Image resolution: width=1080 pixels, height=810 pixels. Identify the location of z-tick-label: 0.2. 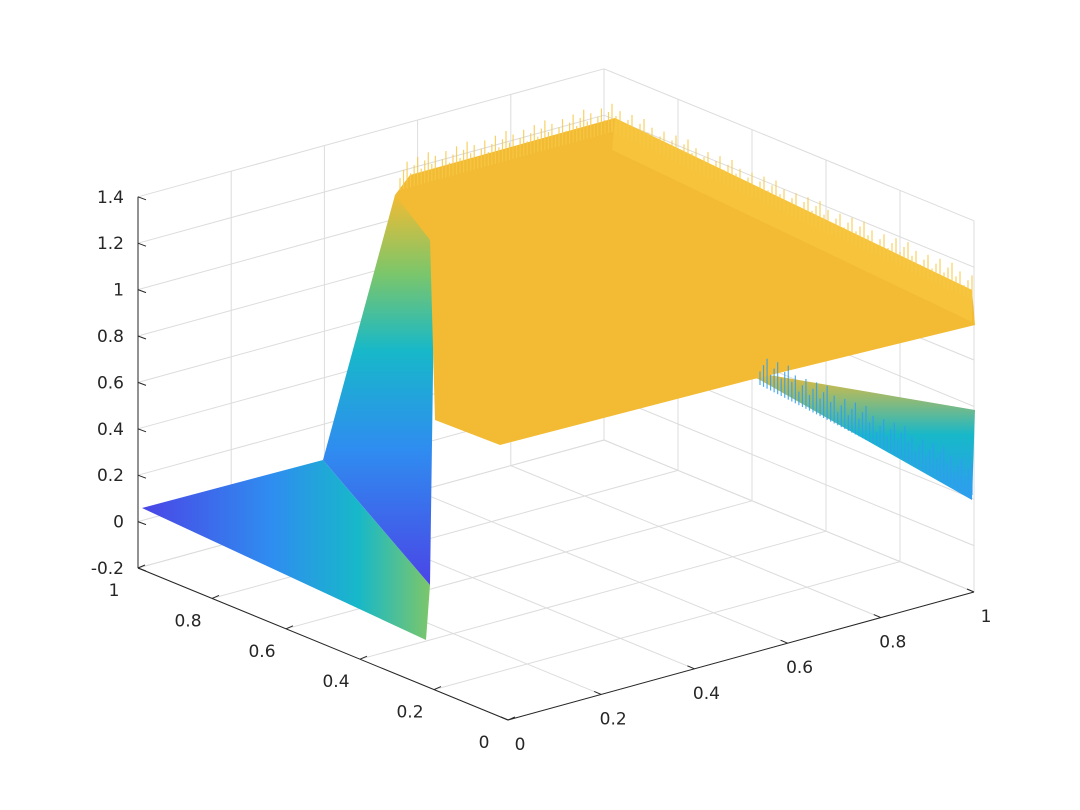
(110, 476).